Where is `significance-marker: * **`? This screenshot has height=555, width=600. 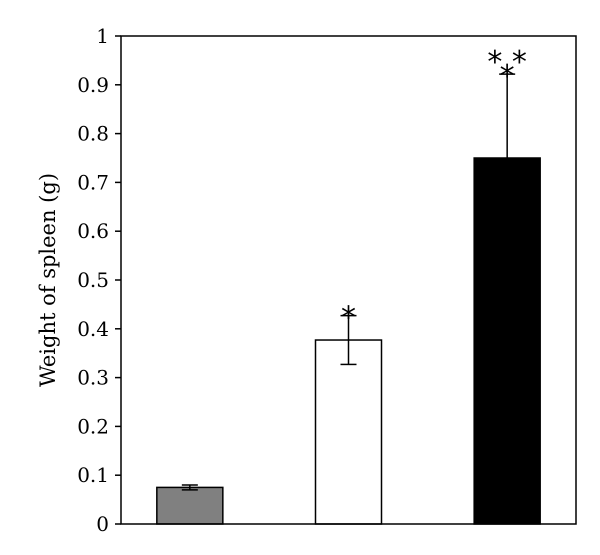 significance-marker: * ** is located at coordinates (507, 69).